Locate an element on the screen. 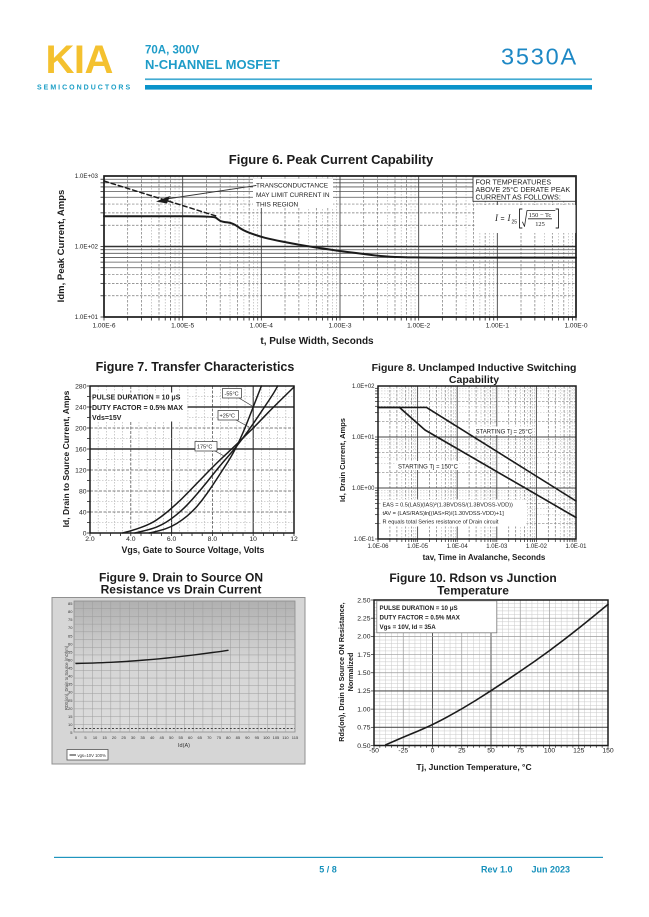 The height and width of the screenshot is (917, 649). svg-text: 1.0E-03 is located at coordinates (497, 547).